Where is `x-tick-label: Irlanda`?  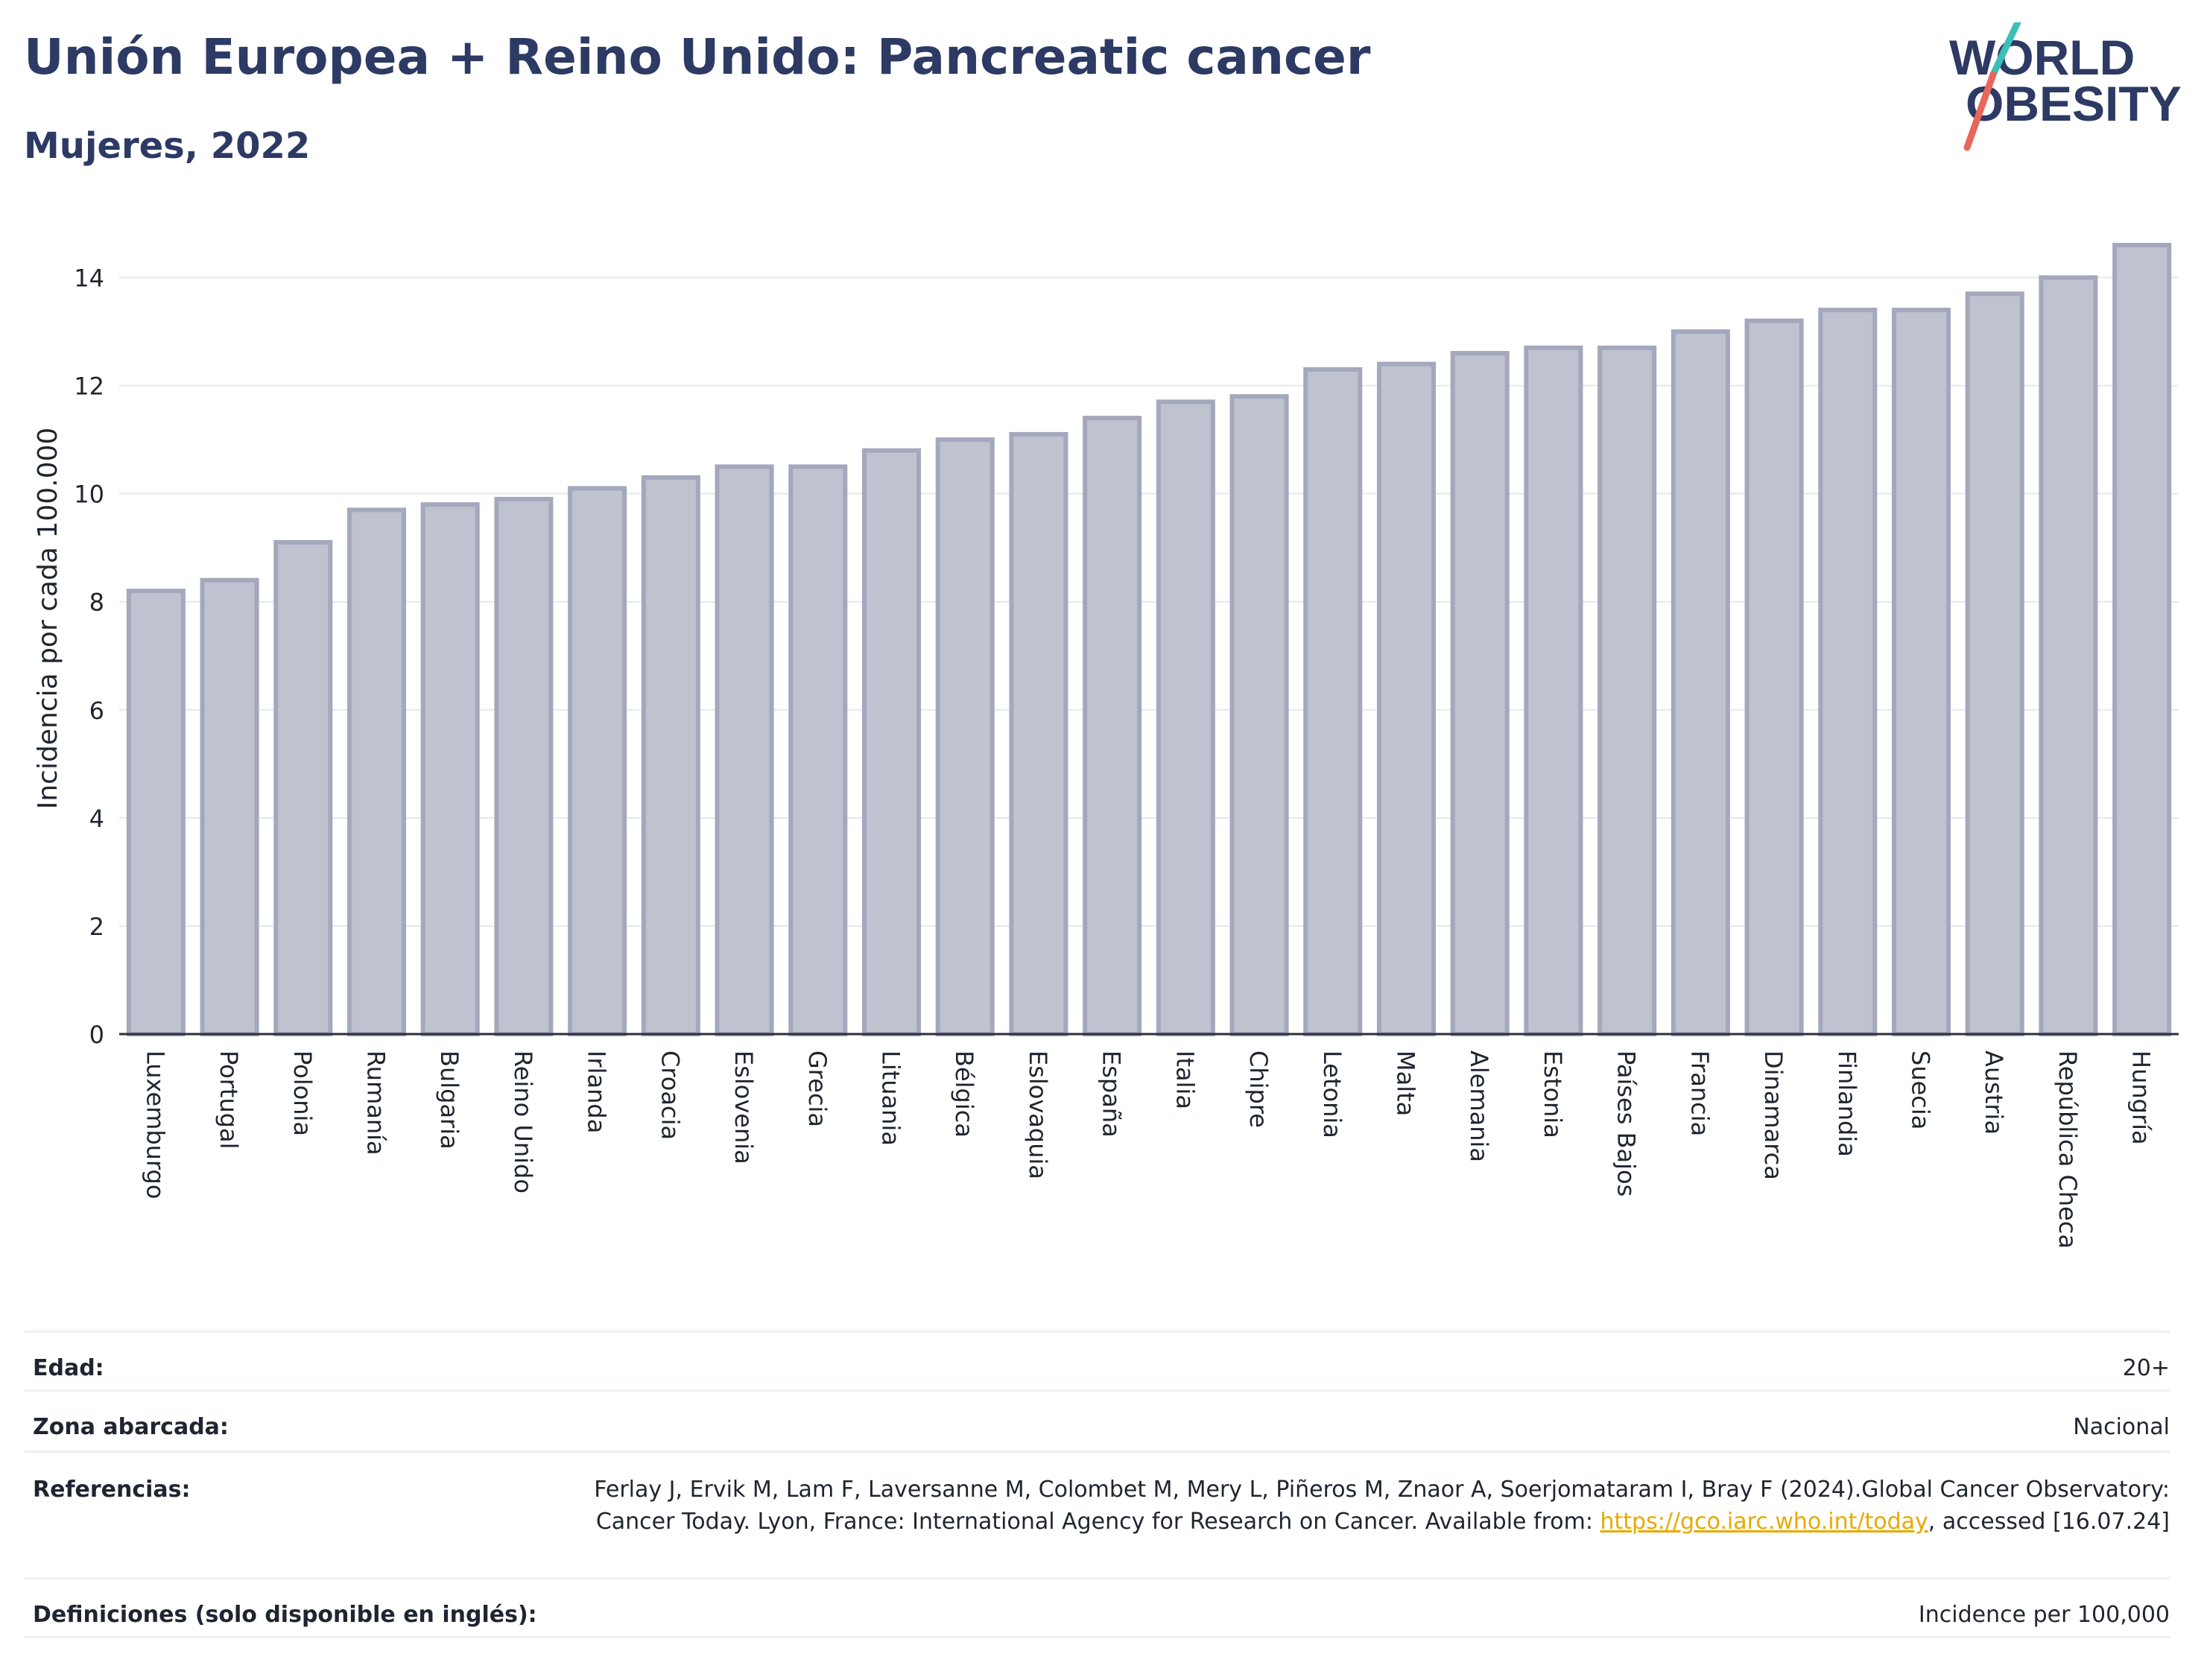 x-tick-label: Irlanda is located at coordinates (597, 1091).